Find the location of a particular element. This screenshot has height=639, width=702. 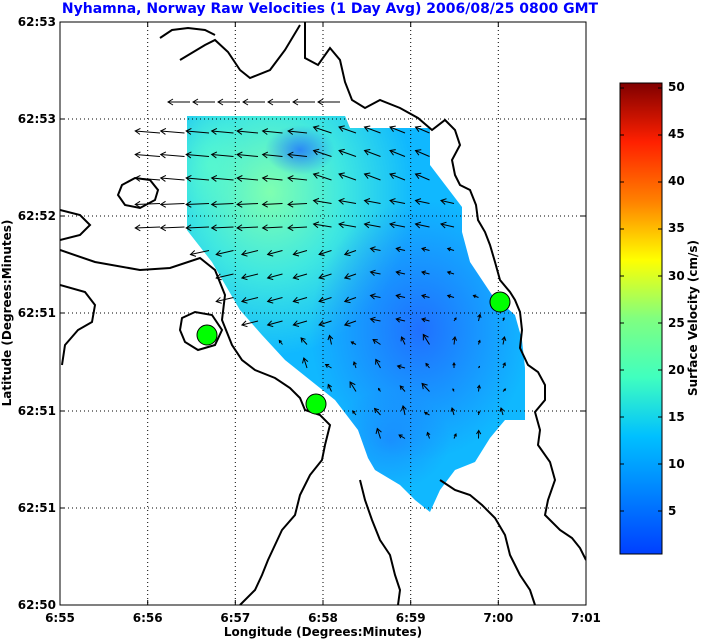

colorbar-tick-label: 40 is located at coordinates (676, 181).